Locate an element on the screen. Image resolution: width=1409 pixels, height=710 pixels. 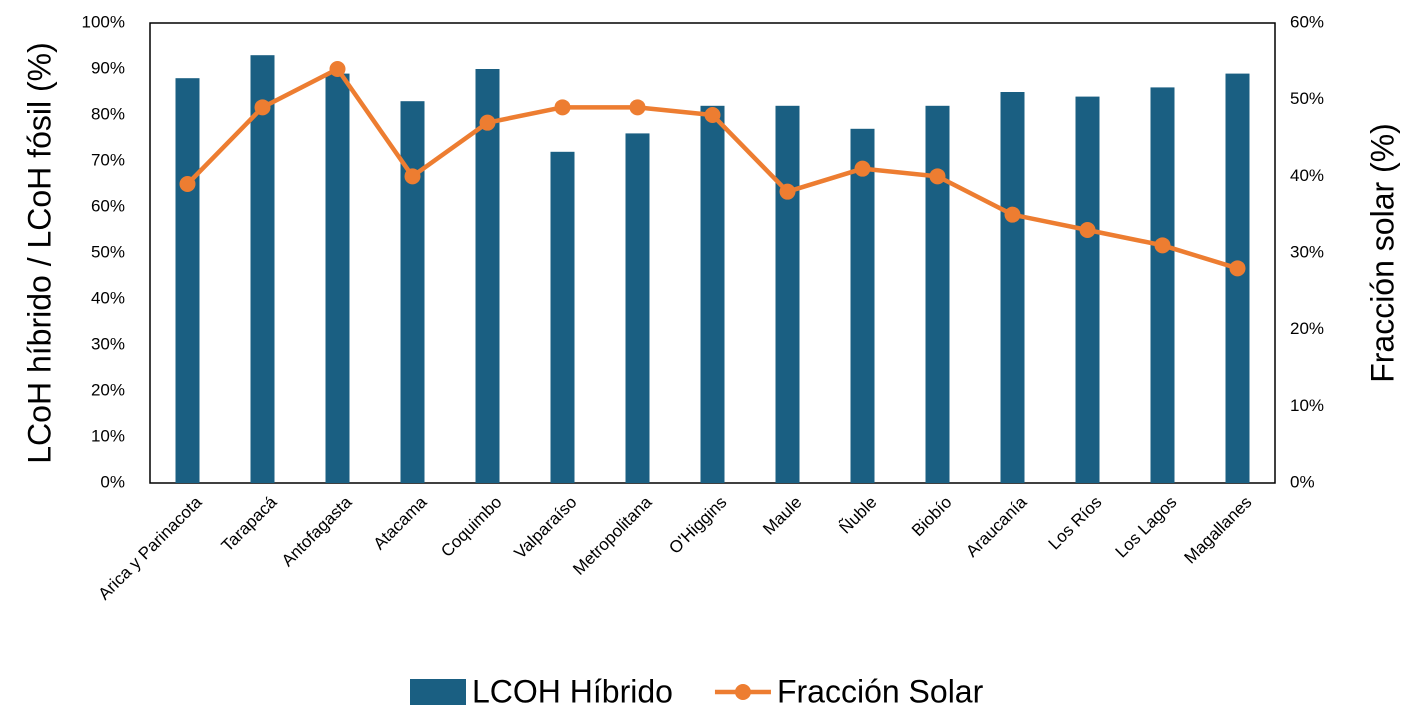
x-tick-label: Los Lagos is located at coordinates (1146, 527).